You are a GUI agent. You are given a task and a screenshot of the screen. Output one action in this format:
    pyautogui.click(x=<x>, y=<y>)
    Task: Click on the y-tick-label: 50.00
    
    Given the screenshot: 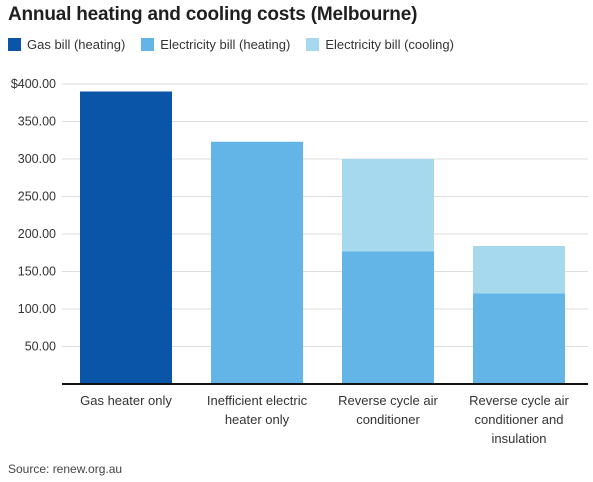 What is the action you would take?
    pyautogui.click(x=40, y=347)
    